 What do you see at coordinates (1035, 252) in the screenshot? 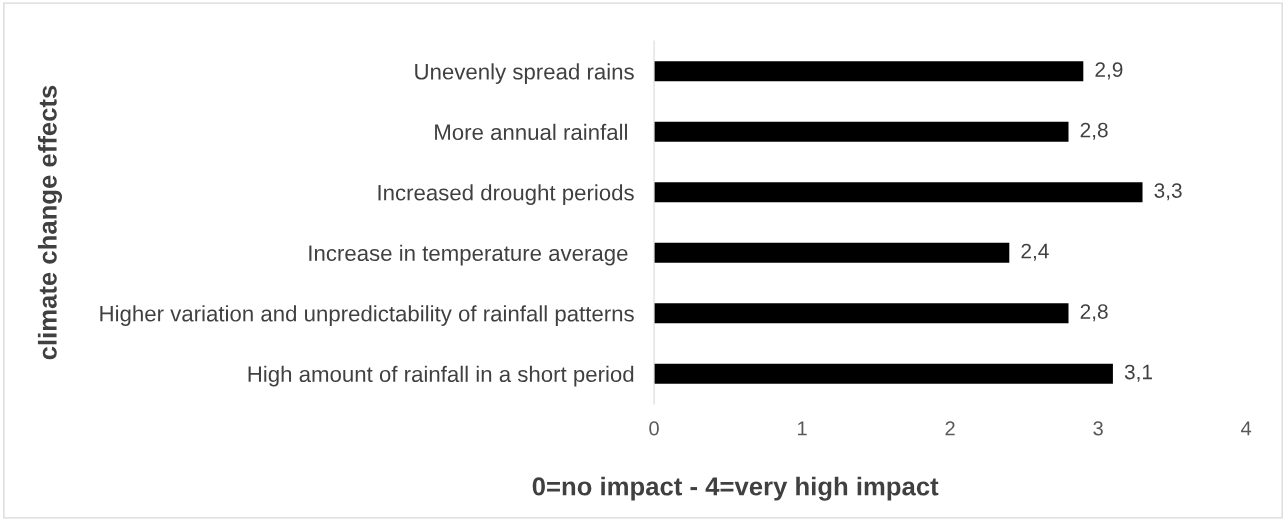
I see `data-label: 2,4` at bounding box center [1035, 252].